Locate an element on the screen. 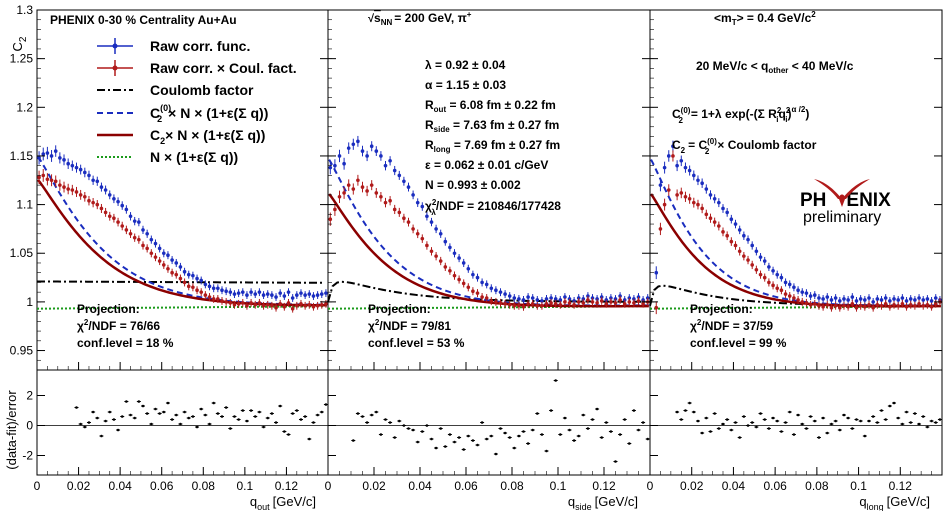  logo-text: PH ENIX is located at coordinates (845, 200).